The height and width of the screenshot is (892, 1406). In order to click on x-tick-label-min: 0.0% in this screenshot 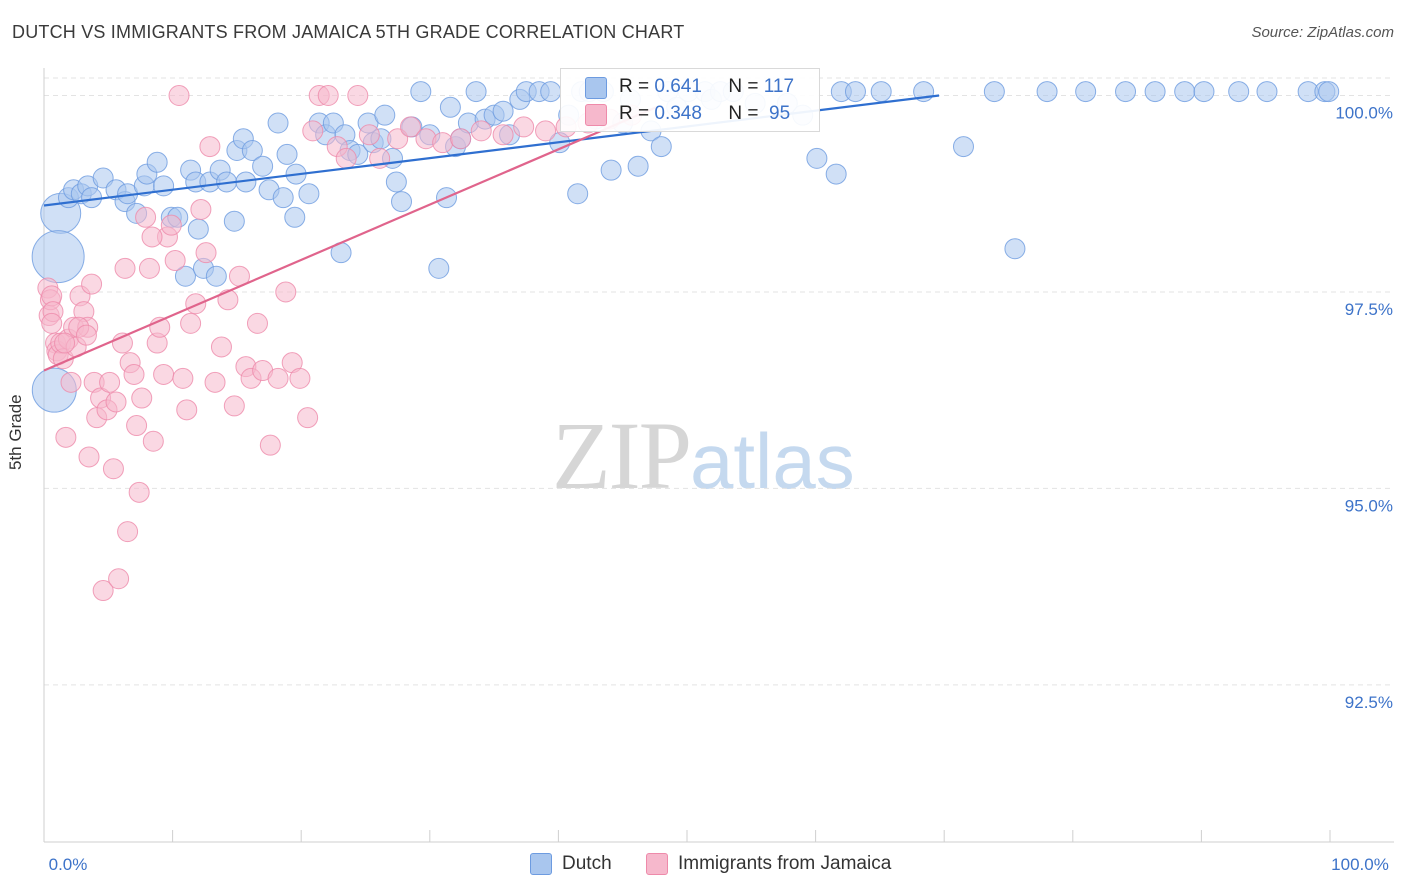, I will do `click(68, 864)`.